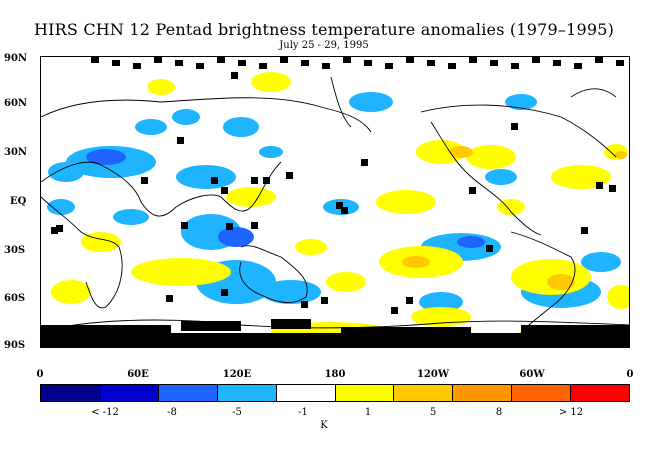 The height and width of the screenshot is (468, 648). I want to click on colorbar, so click(335, 393).